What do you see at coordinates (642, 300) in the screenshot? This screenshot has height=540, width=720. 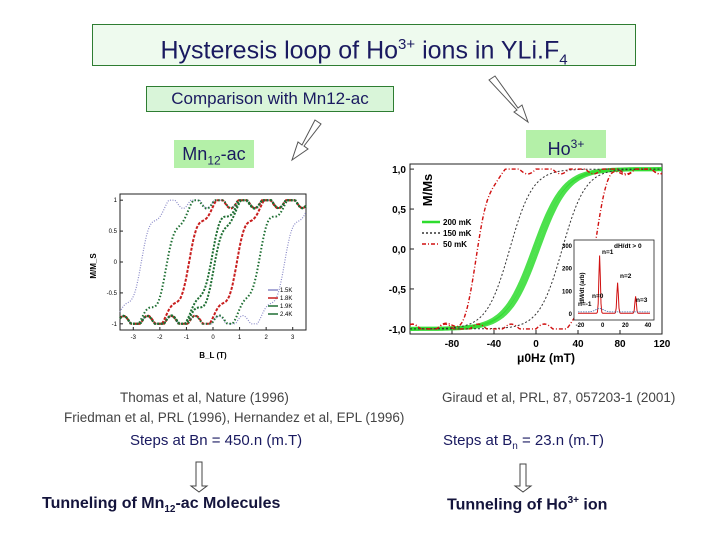 I see `ho-inset-annotation: n=3` at bounding box center [642, 300].